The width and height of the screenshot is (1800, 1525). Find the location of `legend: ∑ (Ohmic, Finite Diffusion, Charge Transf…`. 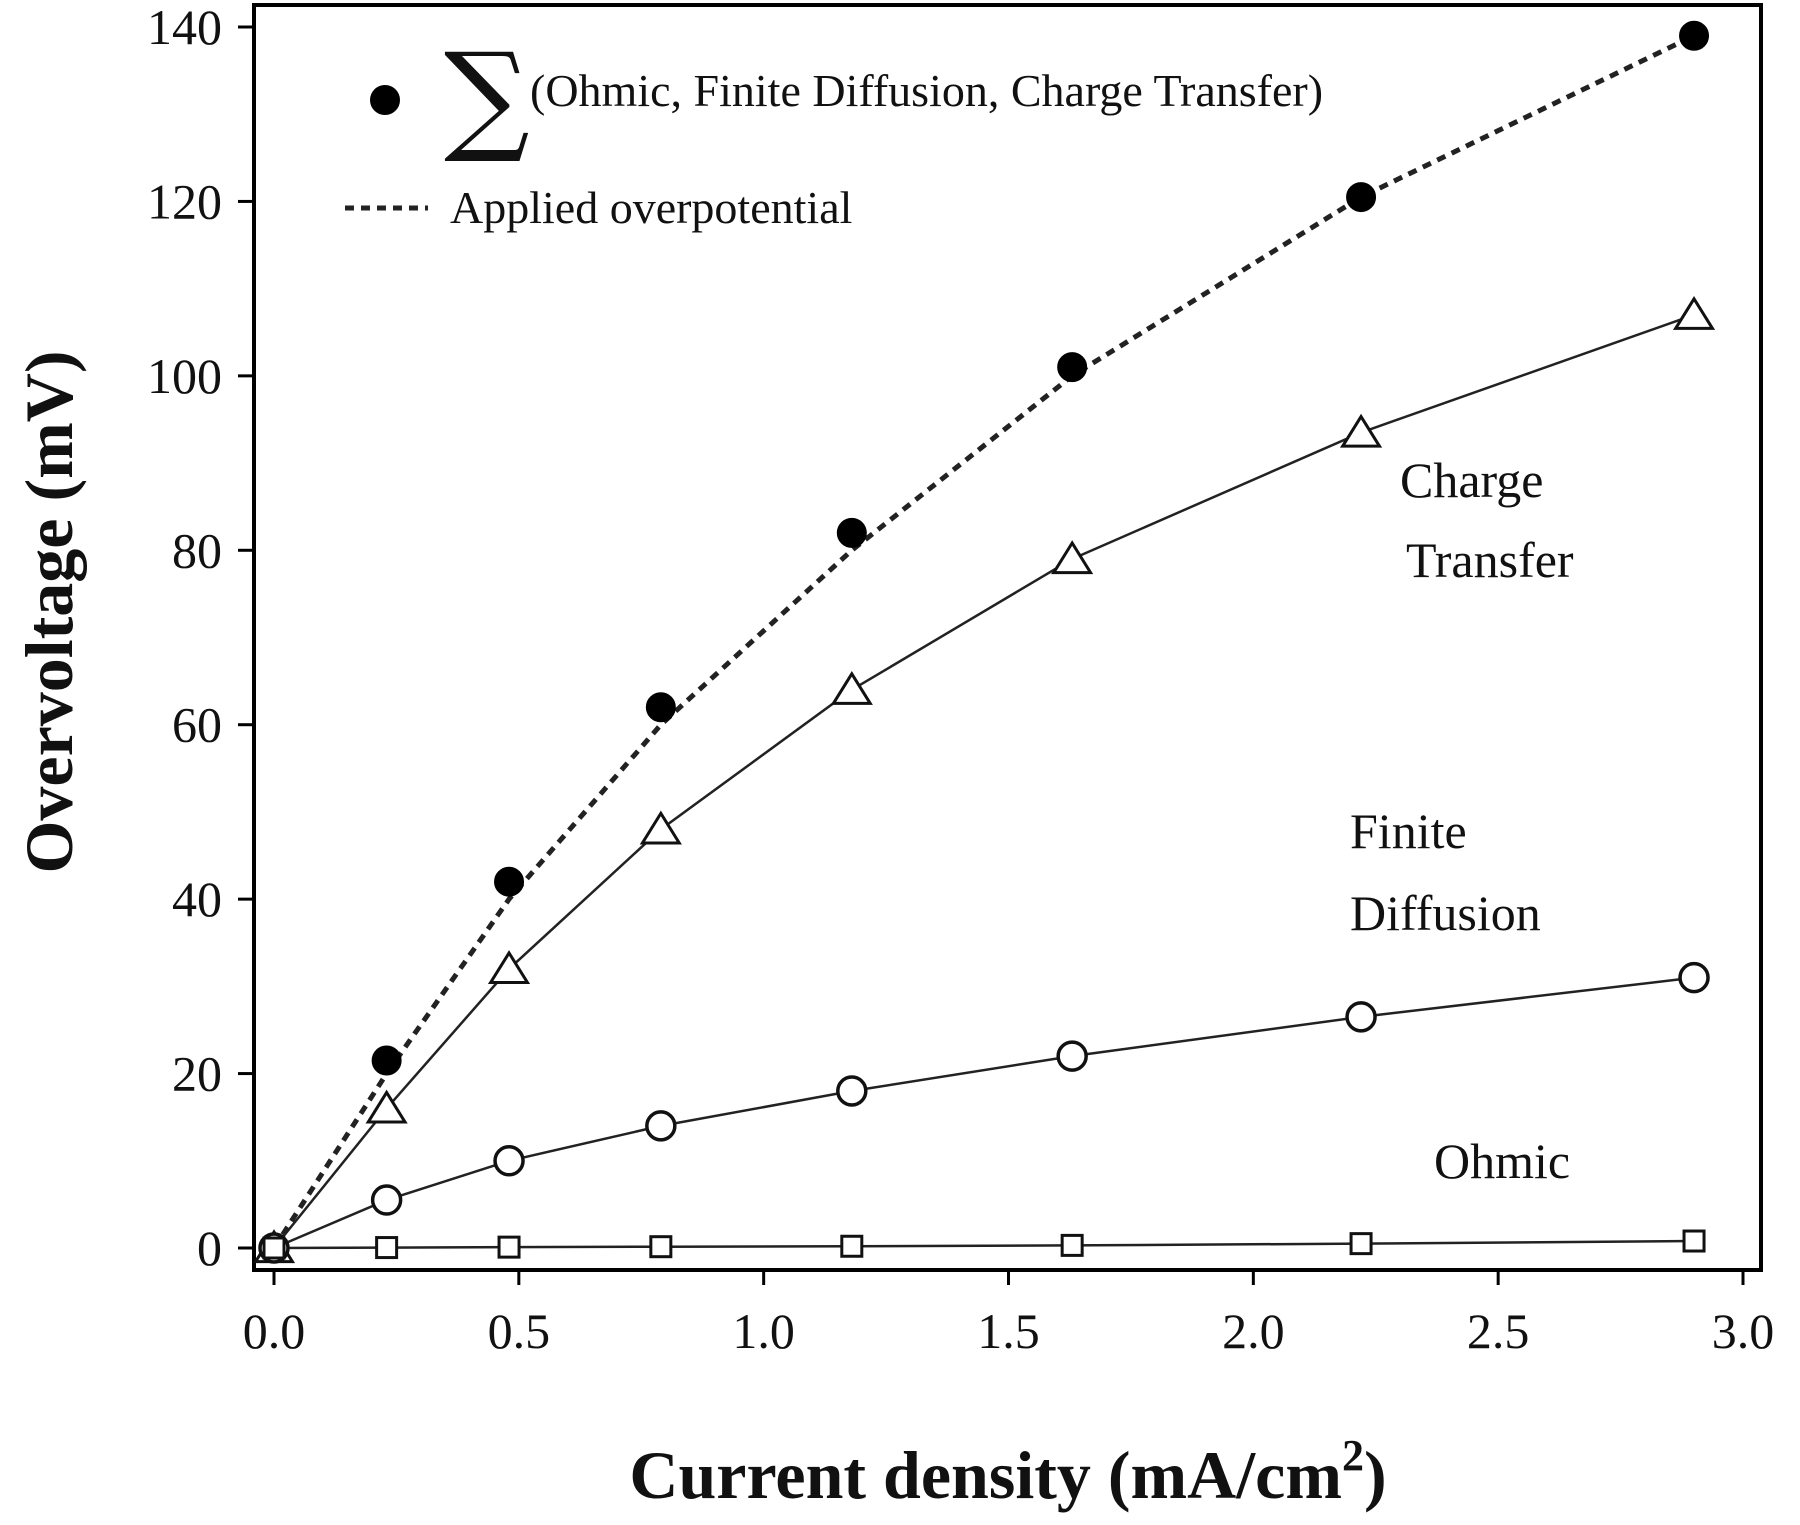

legend: ∑ (Ohmic, Finite Diffusion, Charge Transf… is located at coordinates (834, 130).